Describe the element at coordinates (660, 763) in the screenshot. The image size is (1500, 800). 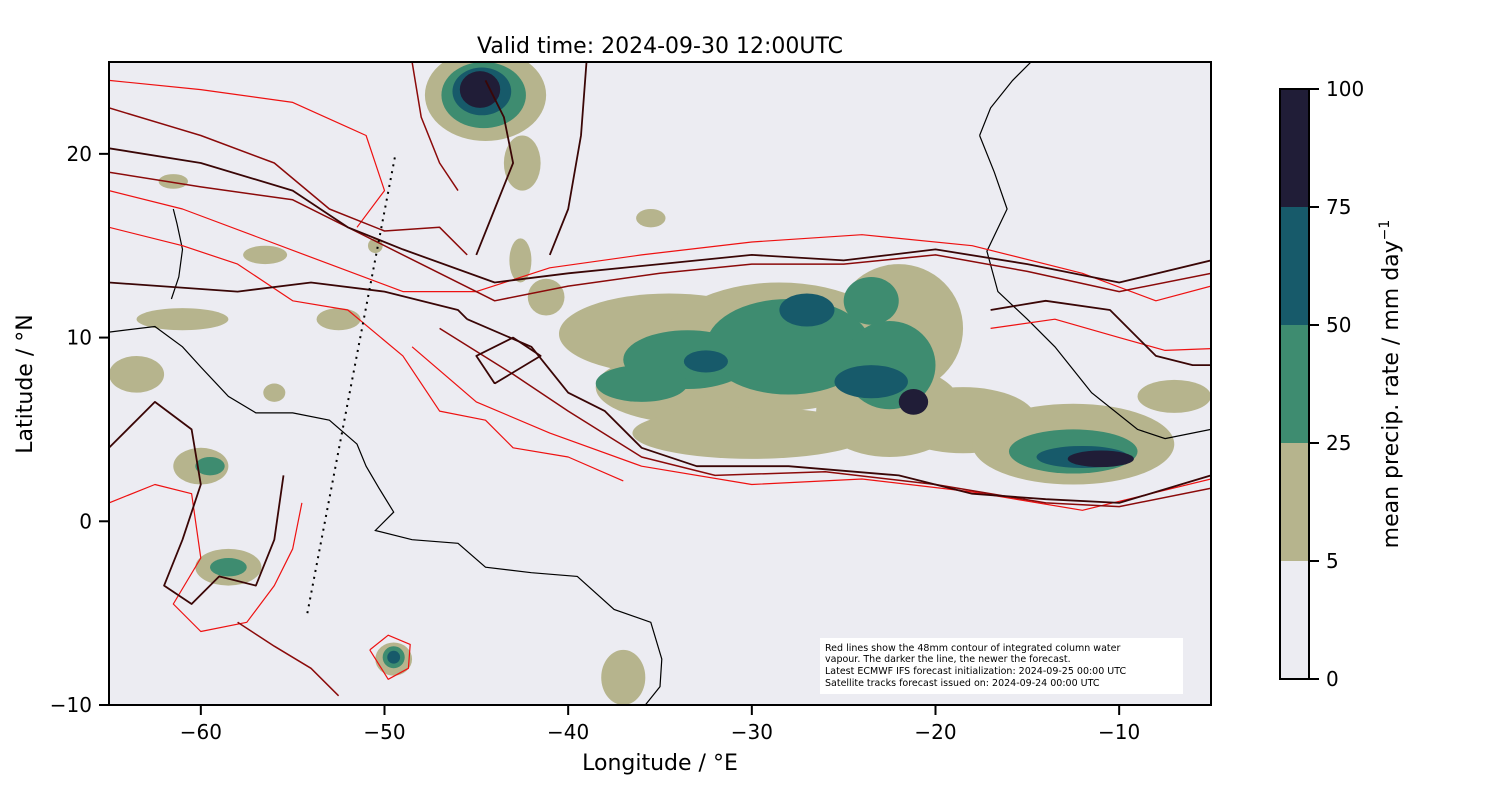
I see `x-axis-label: Longitude / °E` at that location.